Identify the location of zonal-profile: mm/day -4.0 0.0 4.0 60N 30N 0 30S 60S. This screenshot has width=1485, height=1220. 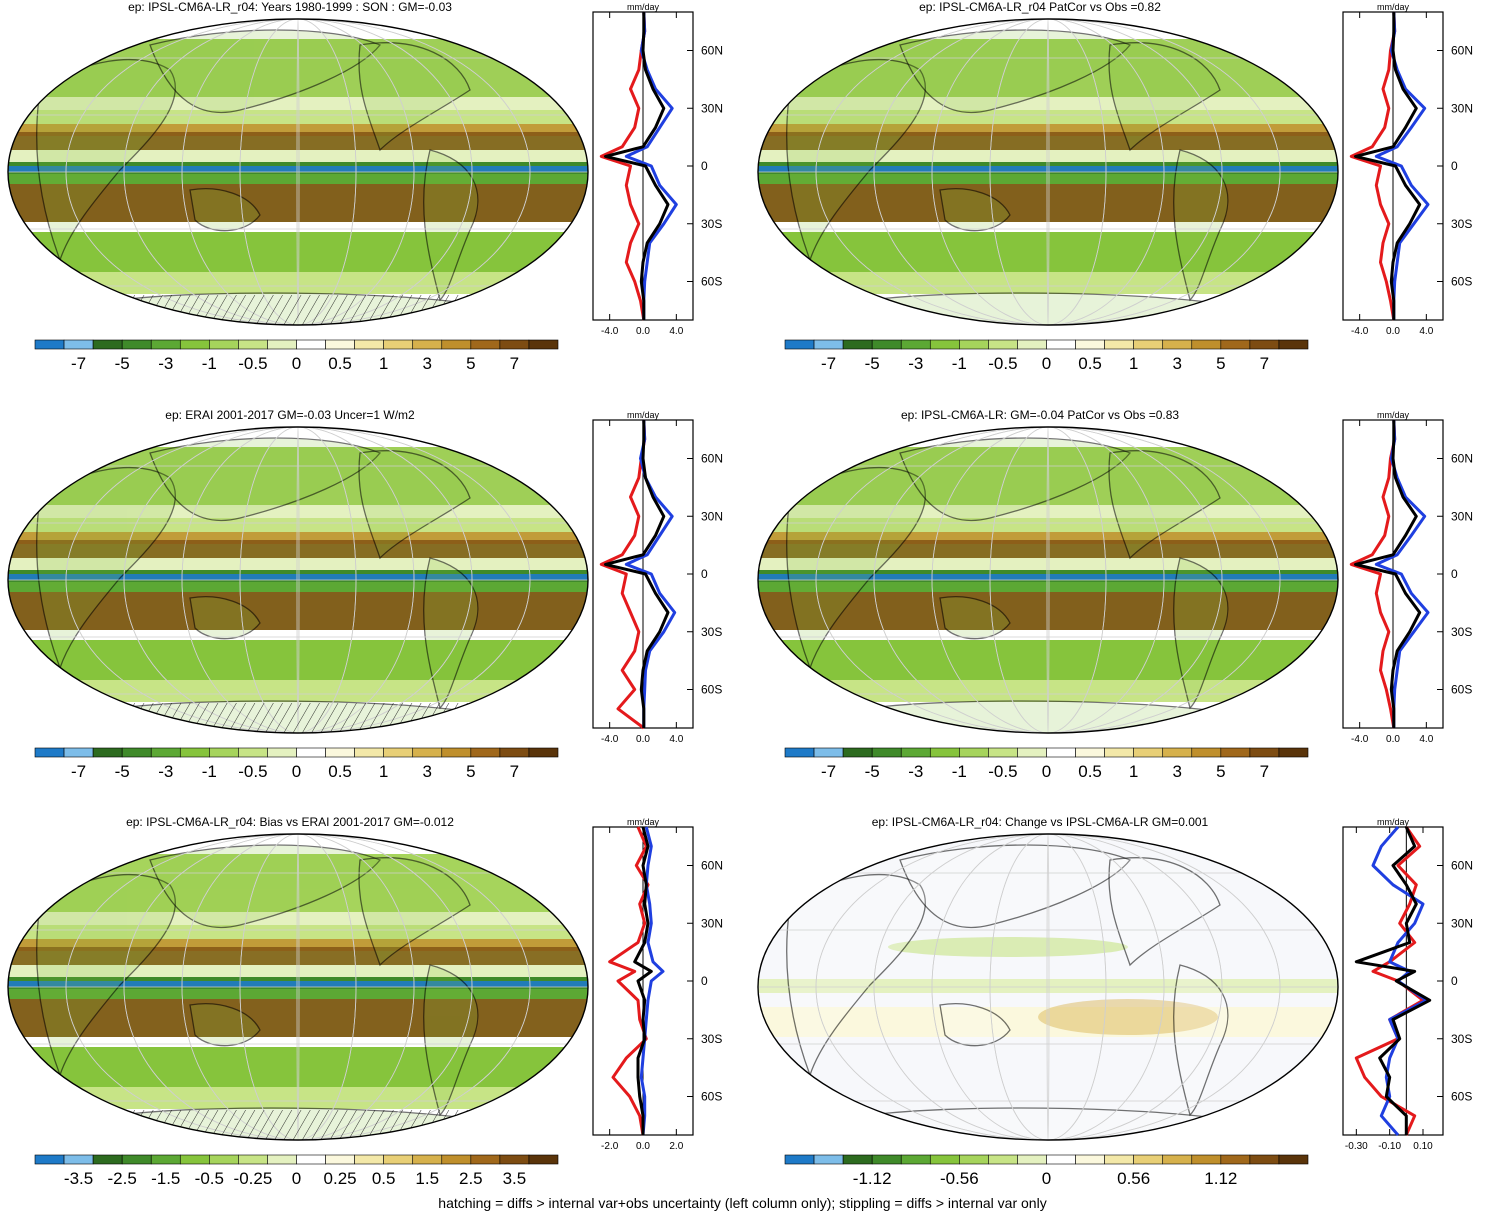
(657, 577).